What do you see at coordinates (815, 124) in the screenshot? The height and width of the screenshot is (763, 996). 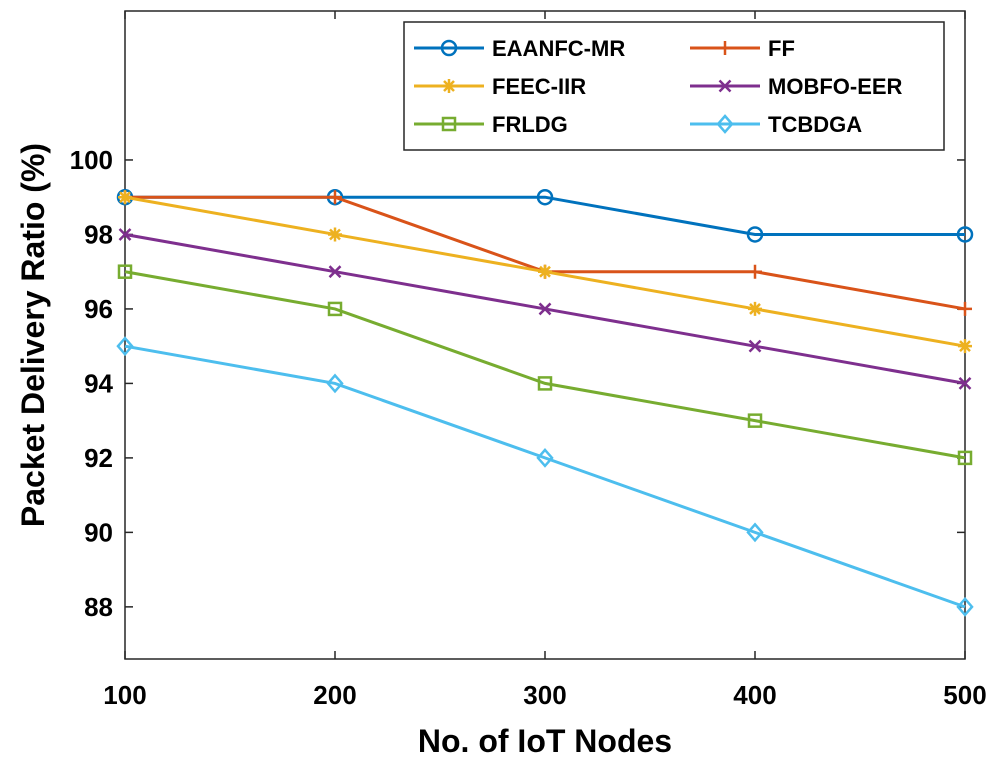 I see `legend-label: TCBDGA` at bounding box center [815, 124].